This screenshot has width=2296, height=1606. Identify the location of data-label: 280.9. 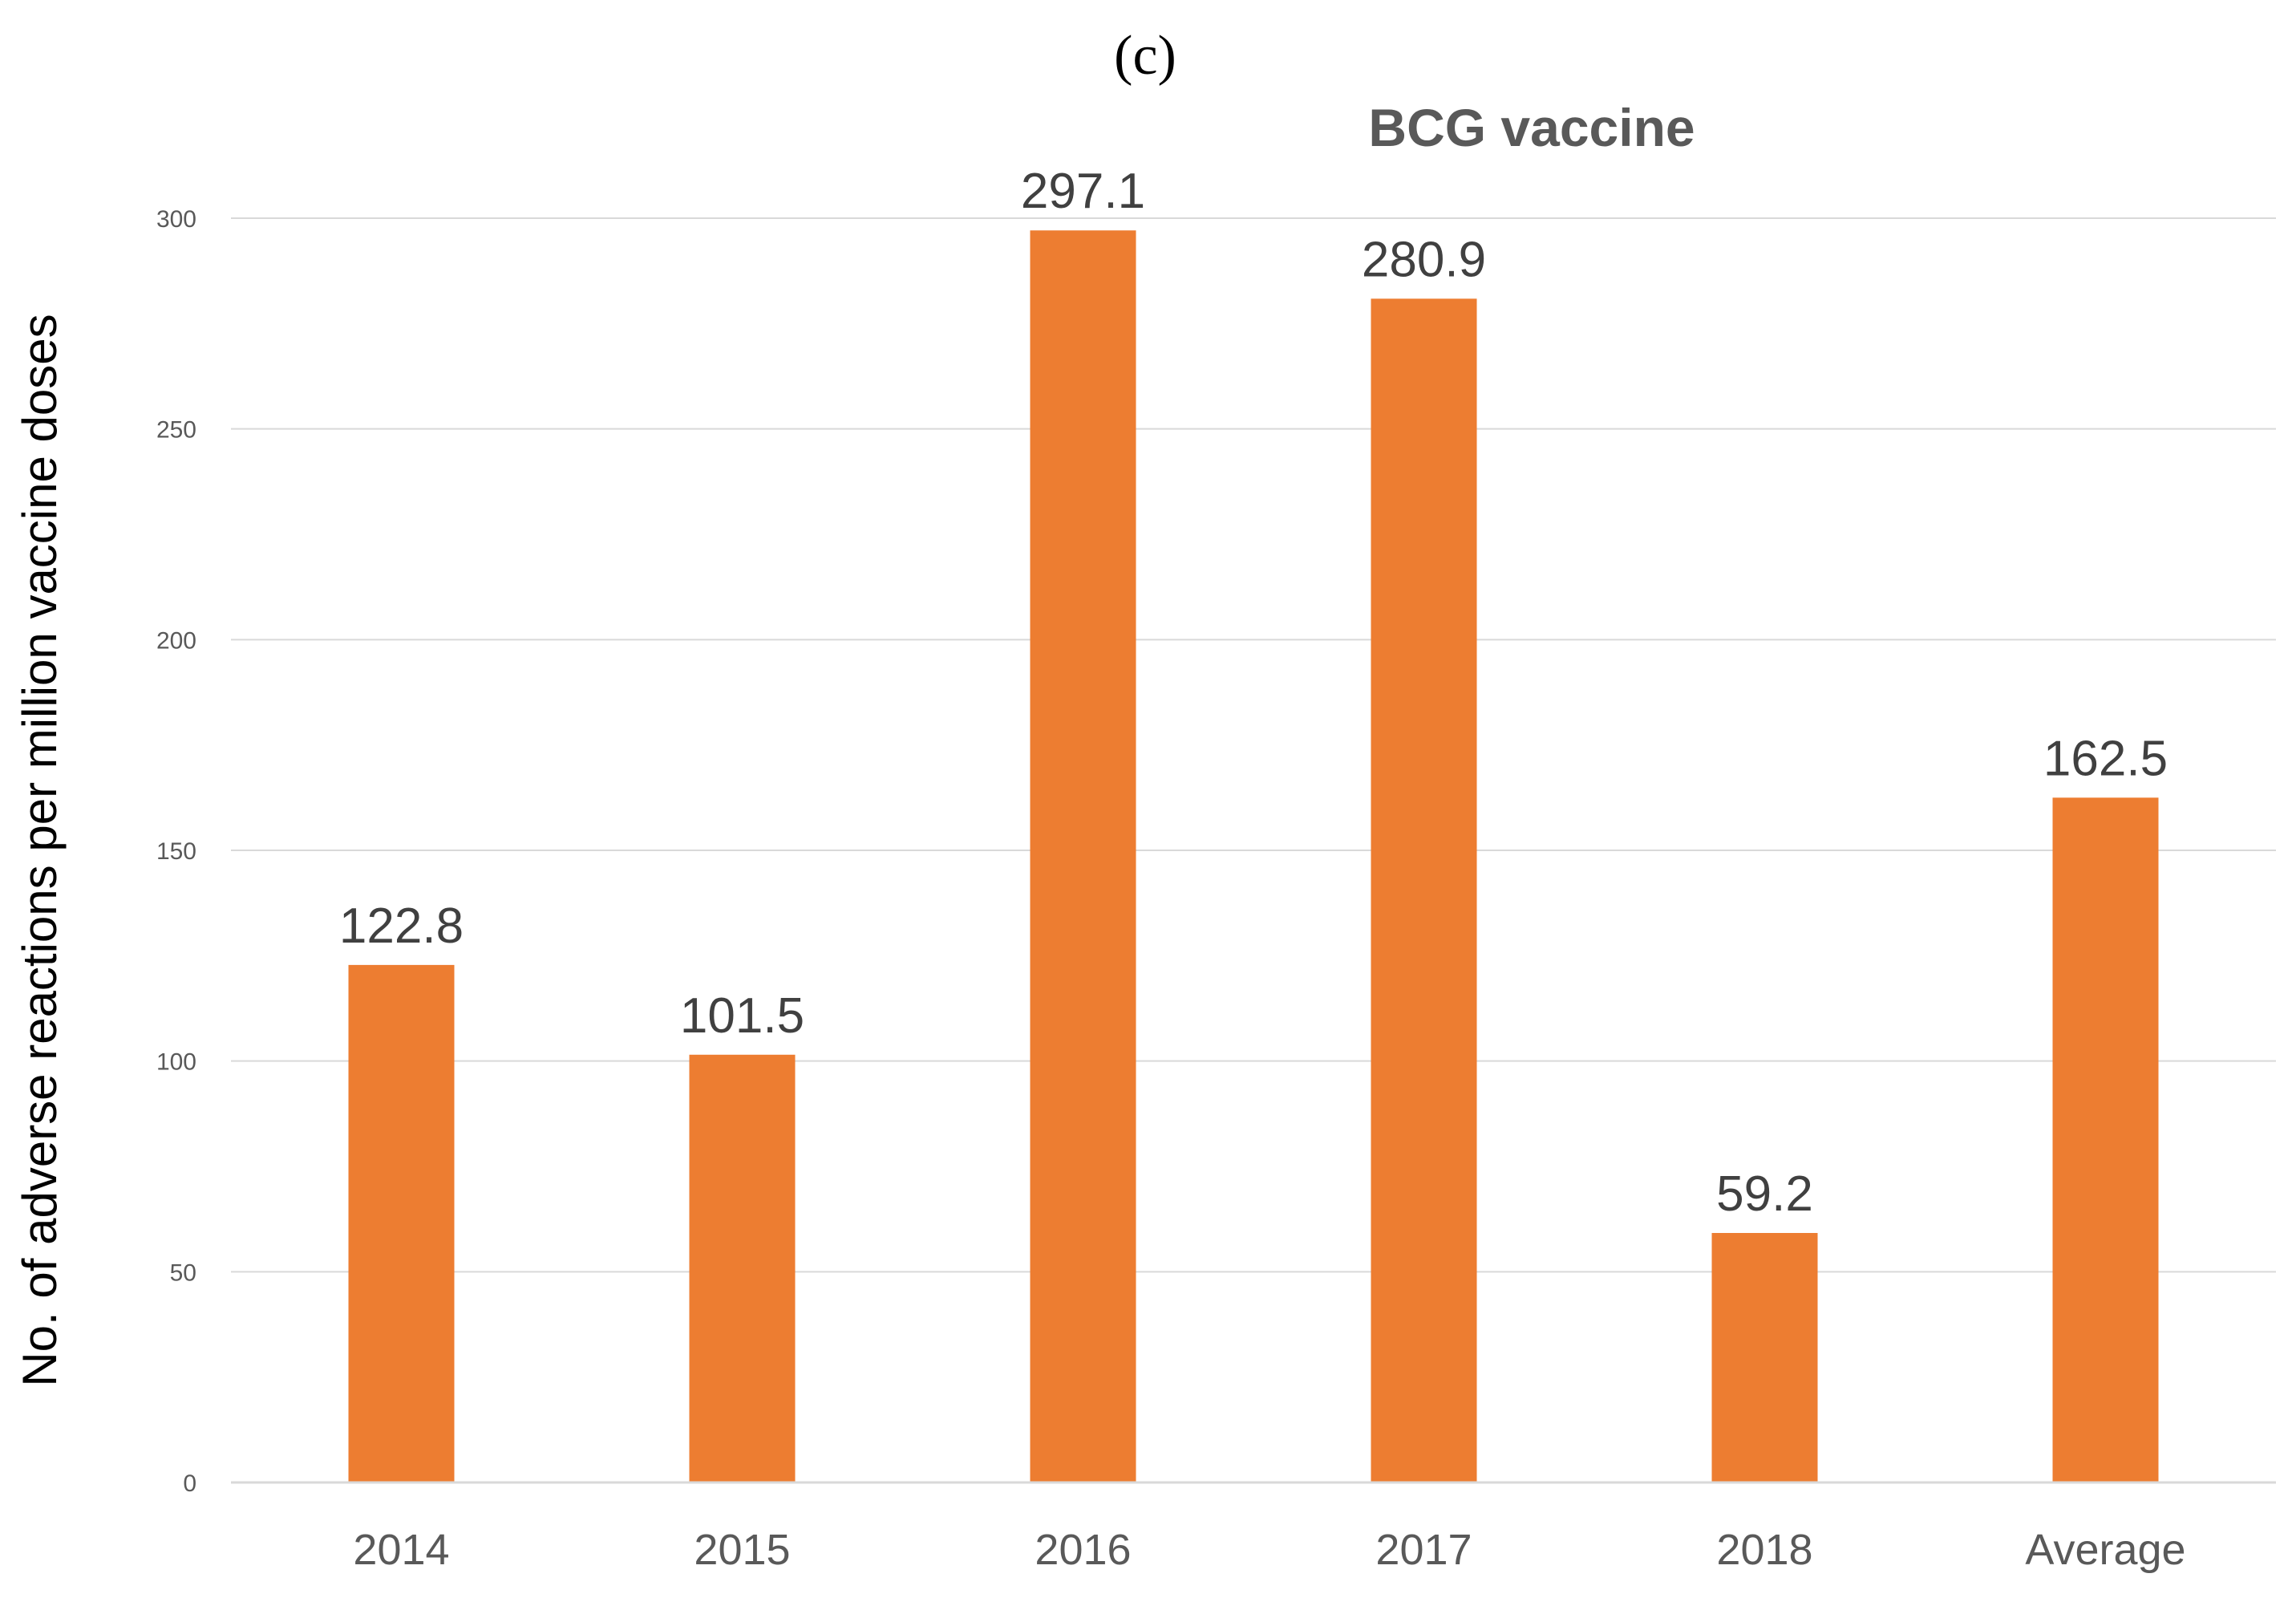
(1424, 260).